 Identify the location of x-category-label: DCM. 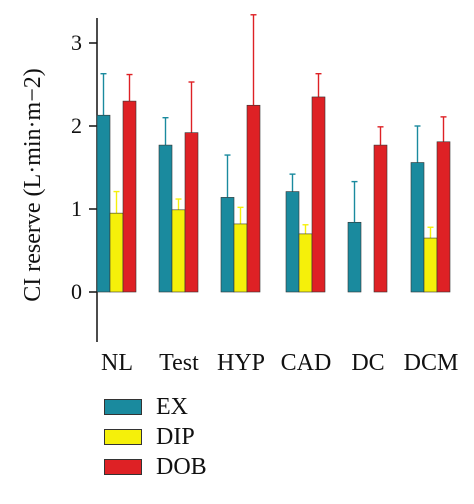
(431, 363).